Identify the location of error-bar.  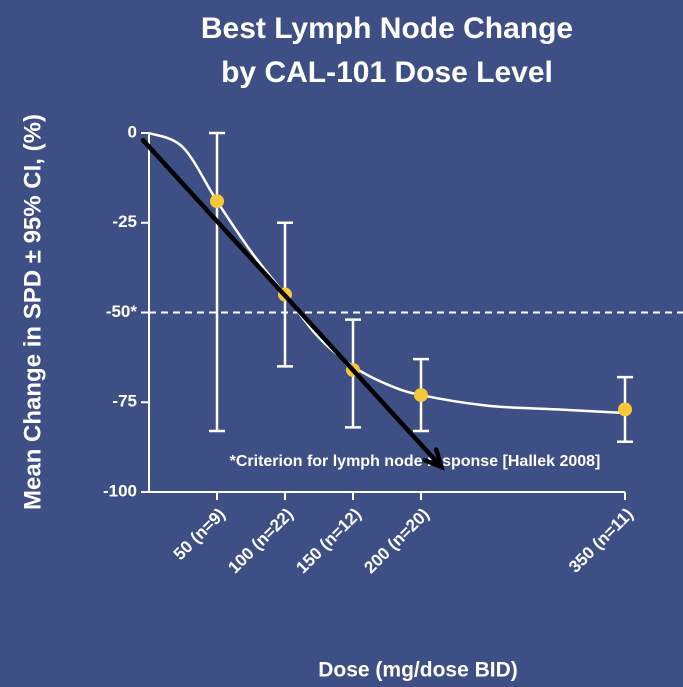
(217, 282).